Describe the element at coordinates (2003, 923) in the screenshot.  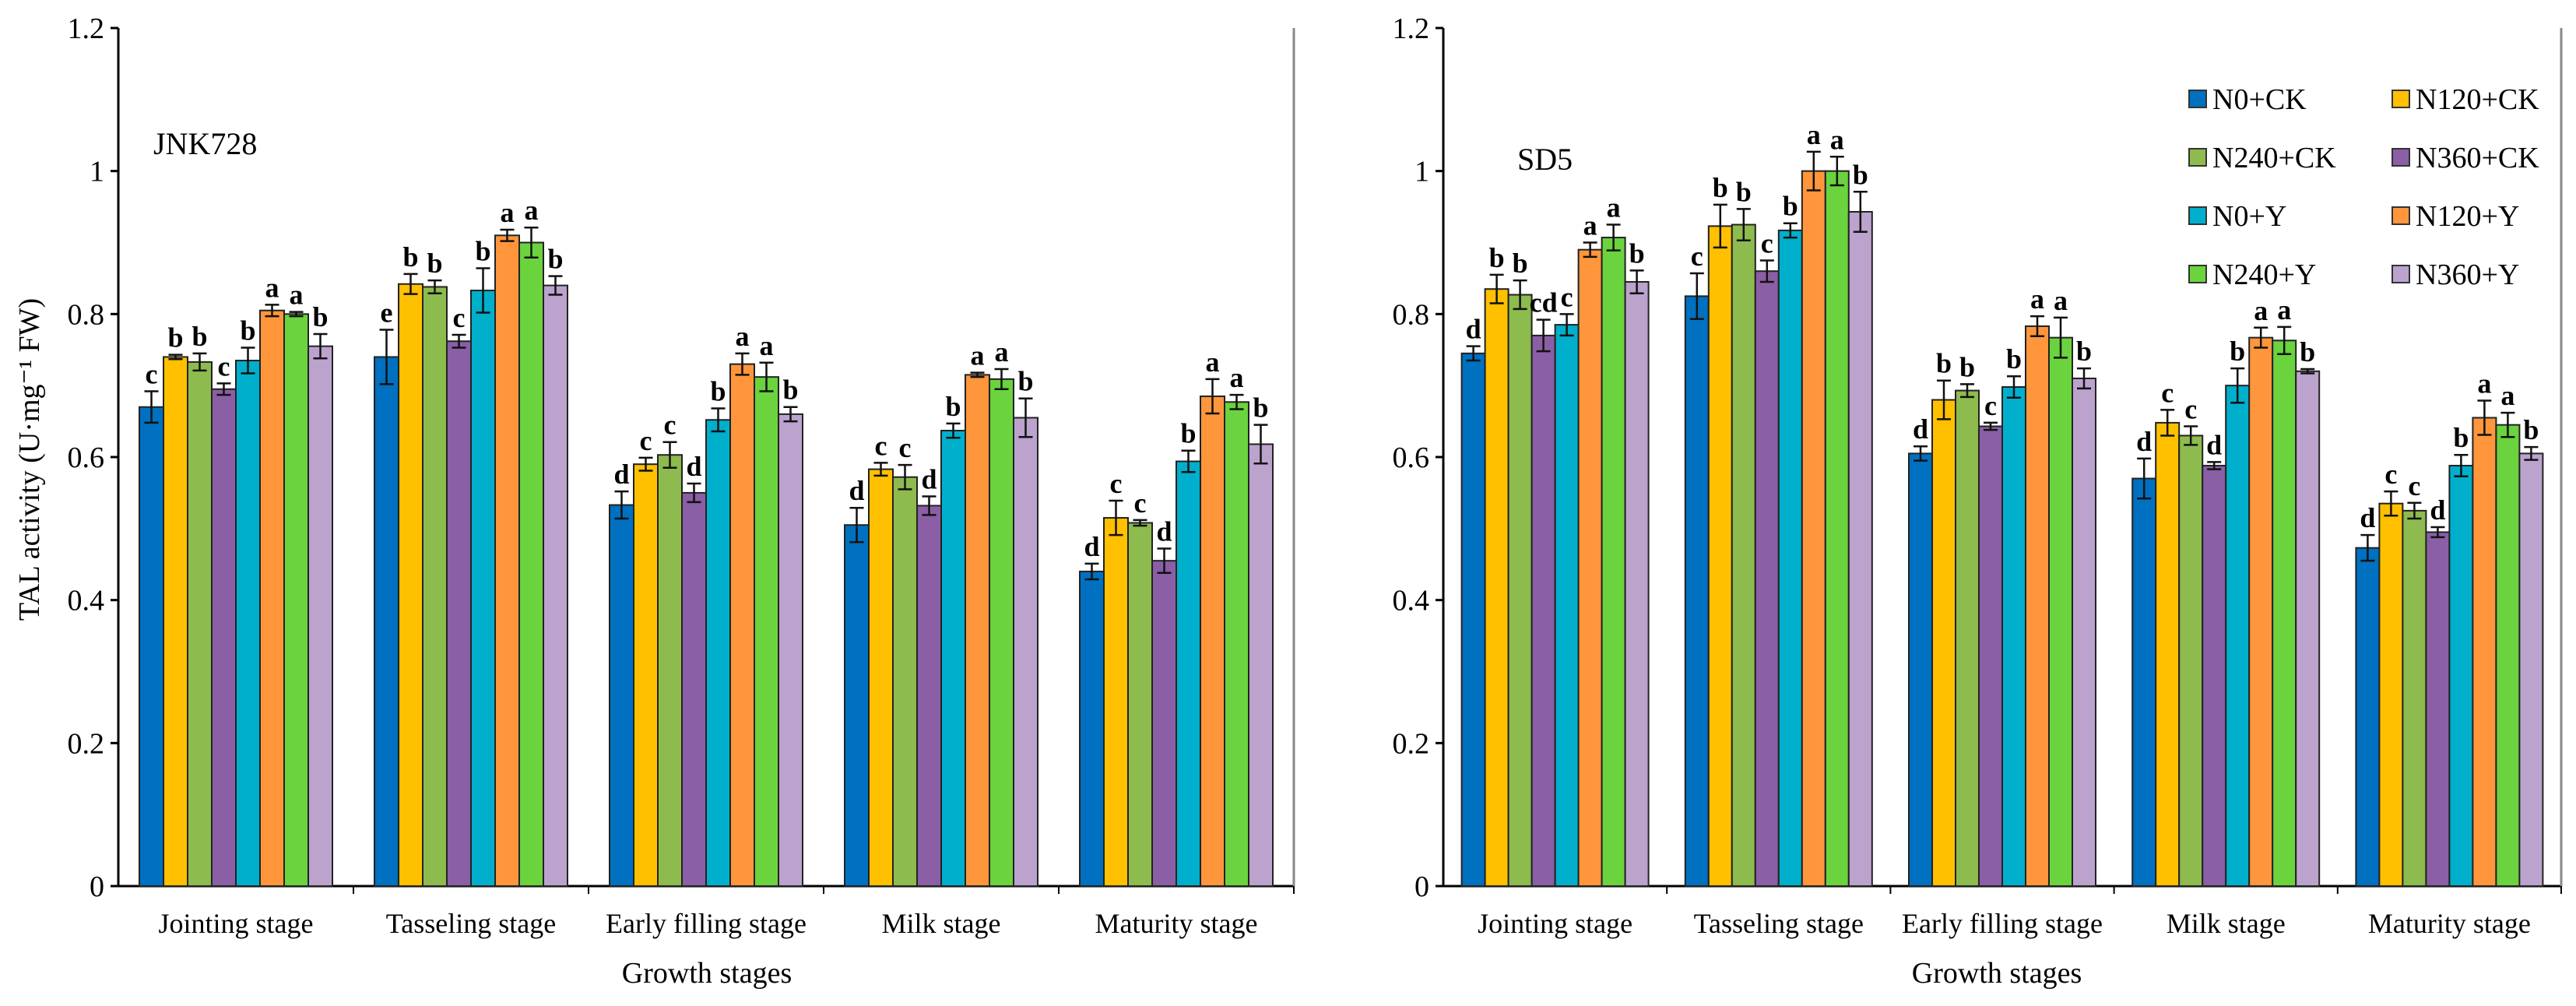
I see `x-tick-label: Early filling stage` at that location.